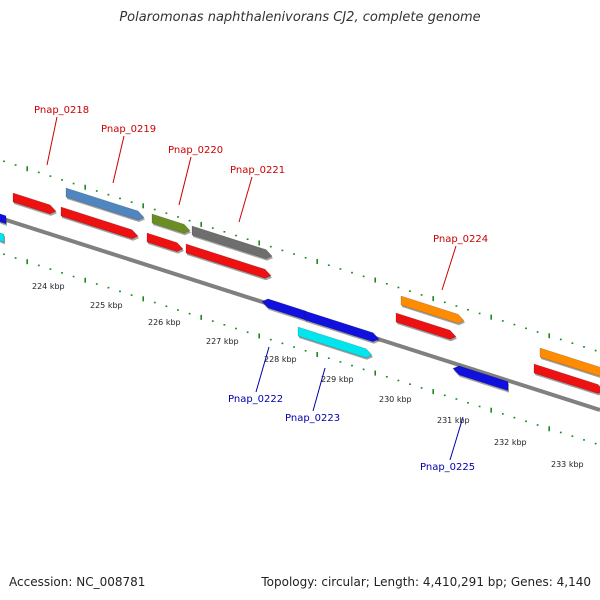  I want to click on kbp-label-224: 224 kbp, so click(48, 286).